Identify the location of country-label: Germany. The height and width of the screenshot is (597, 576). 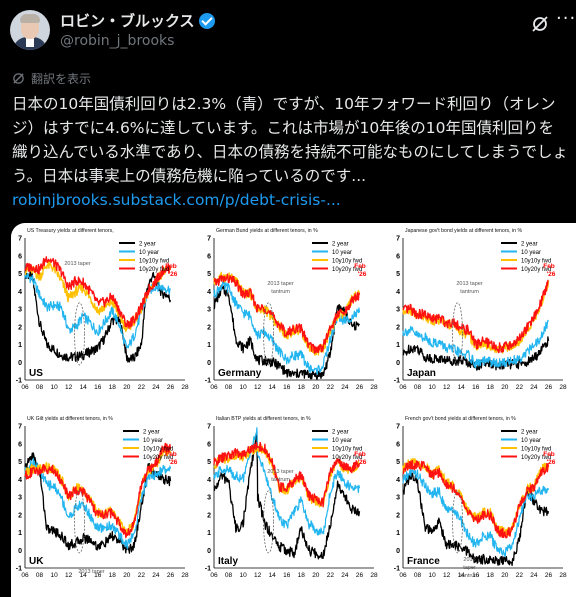
(240, 373).